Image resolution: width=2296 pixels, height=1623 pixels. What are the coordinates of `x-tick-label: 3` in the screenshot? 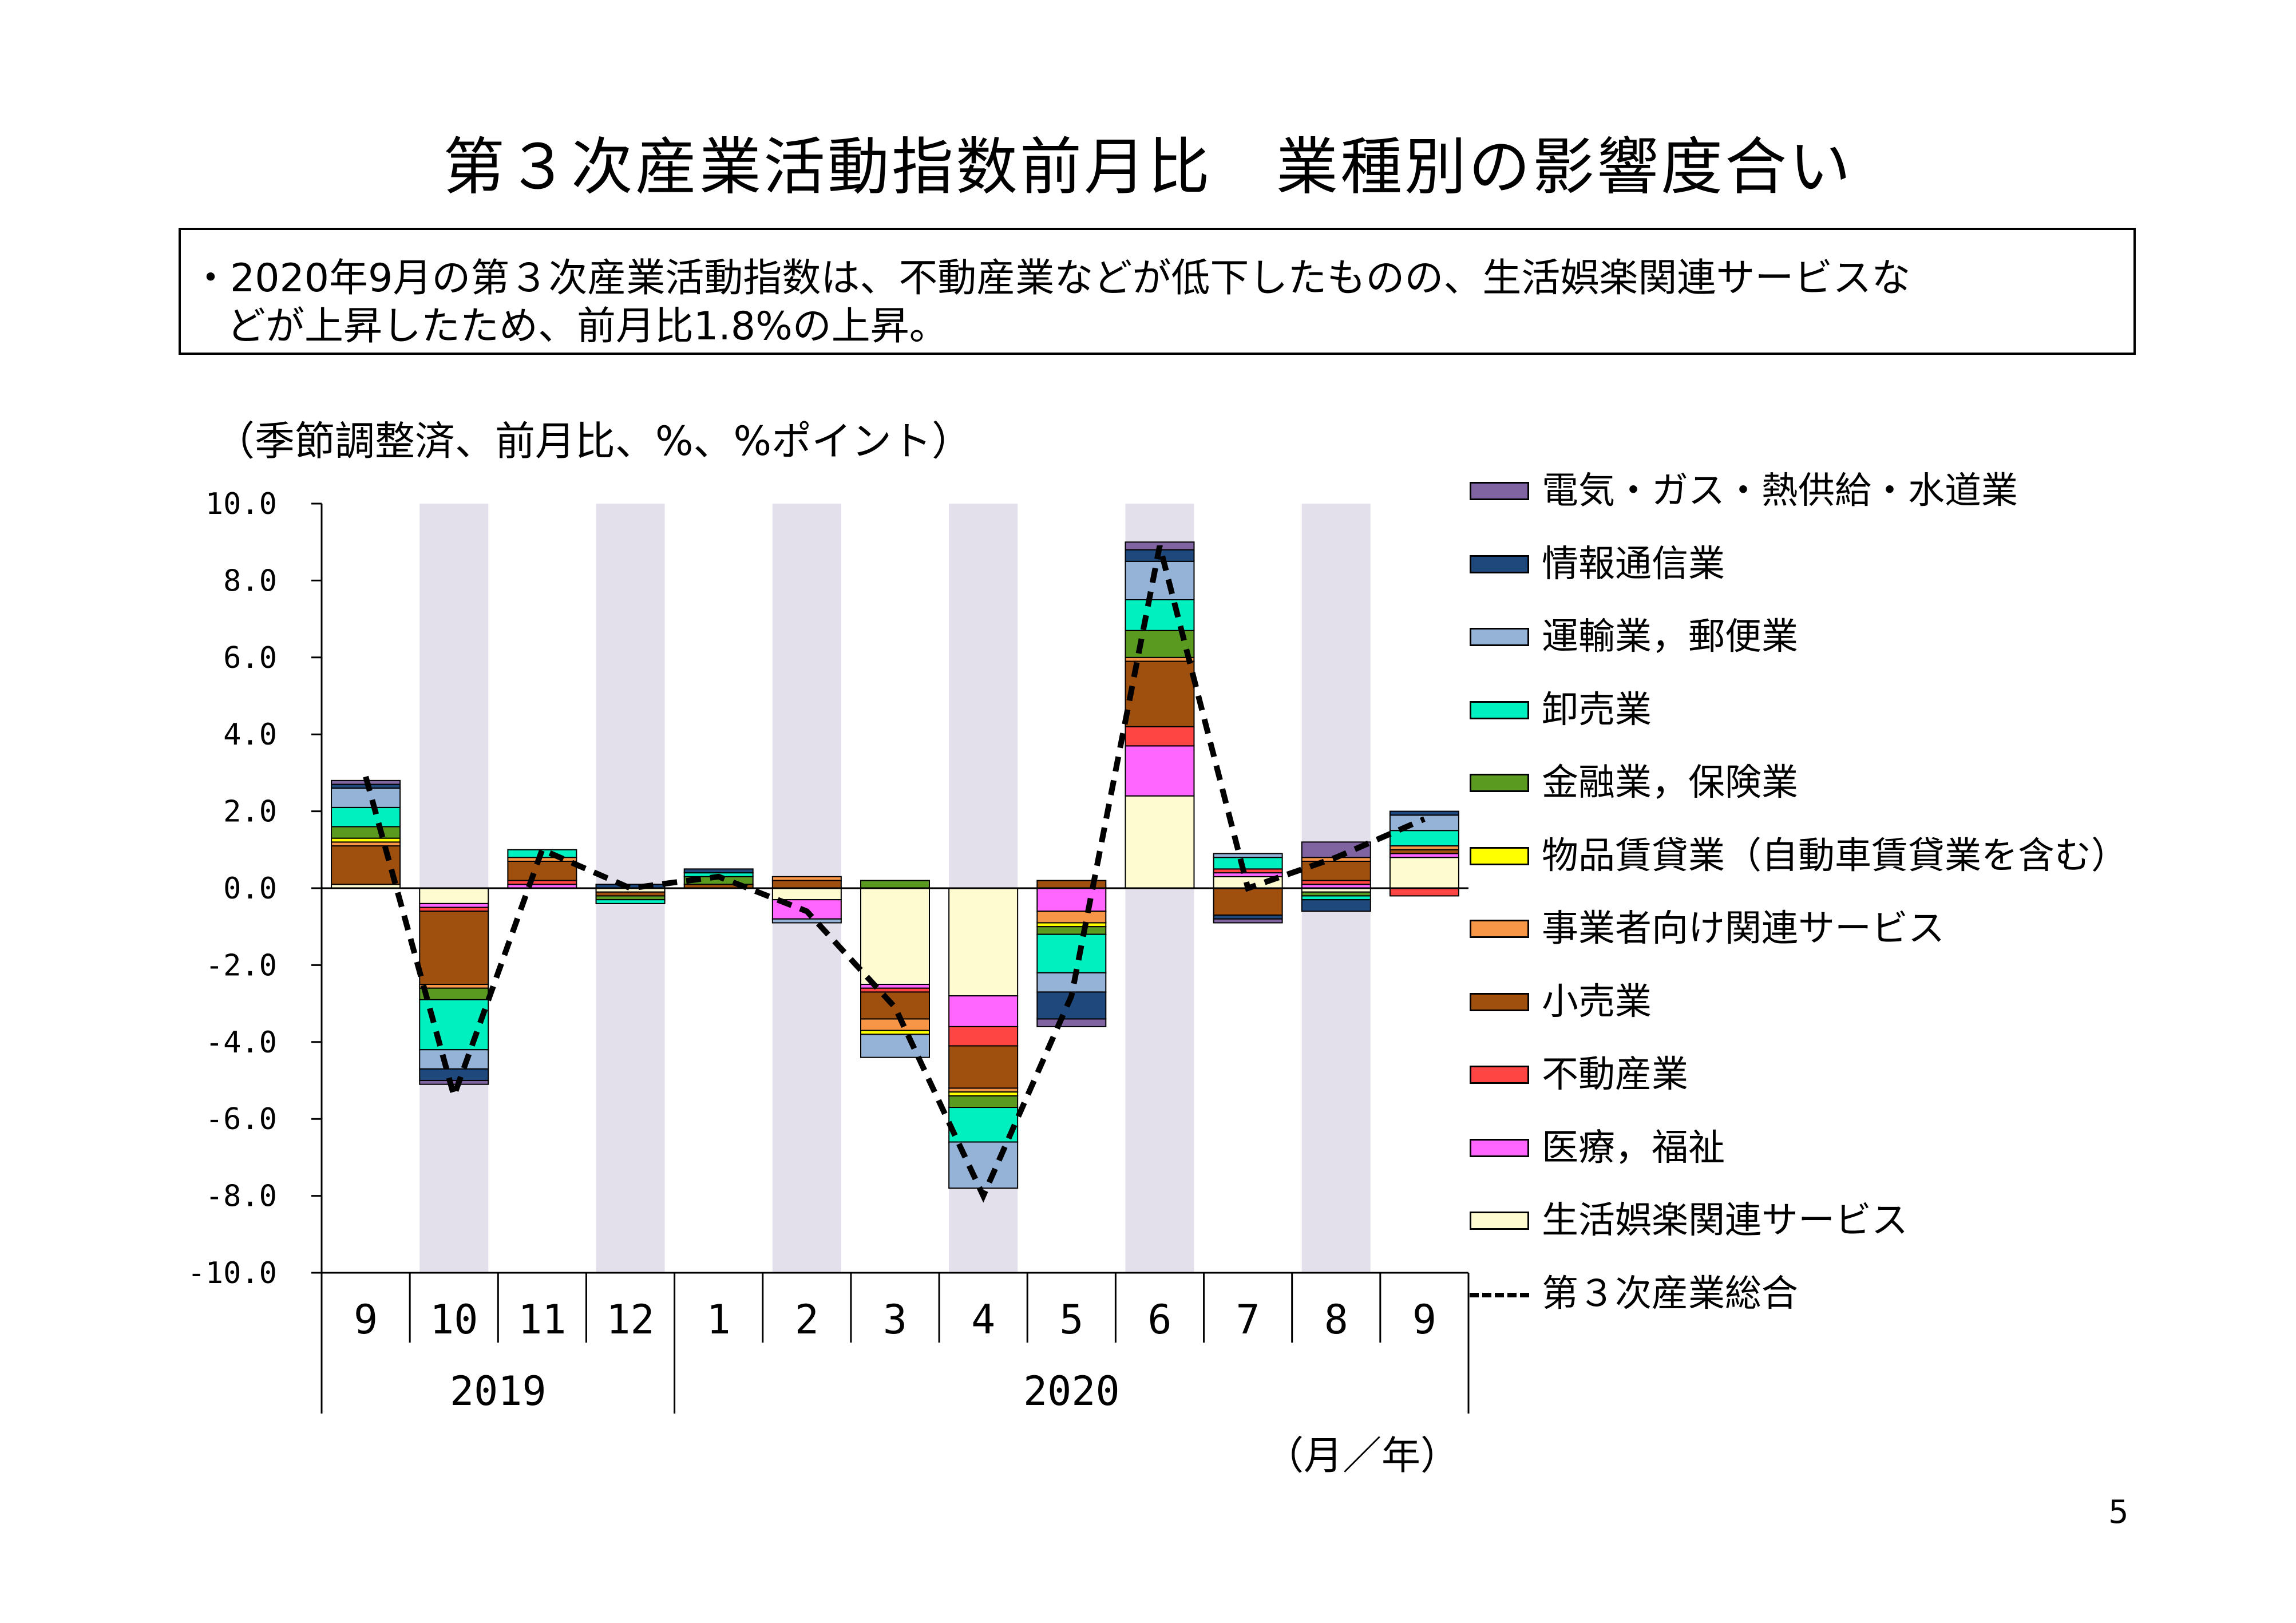 It's located at (895, 1319).